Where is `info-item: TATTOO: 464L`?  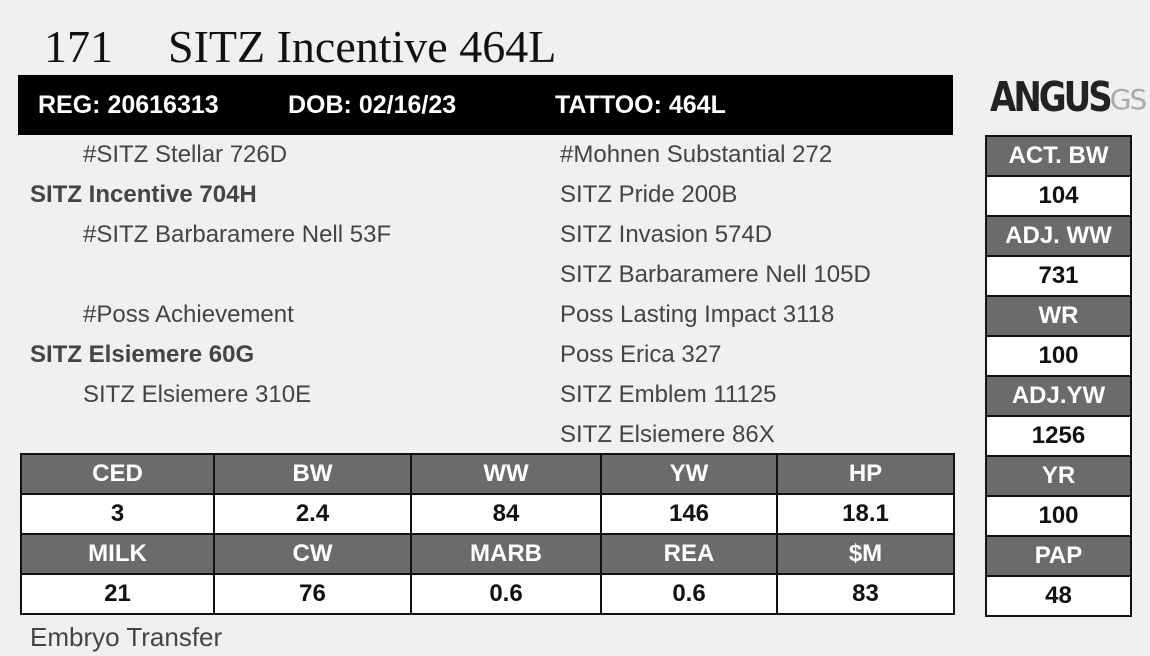
info-item: TATTOO: 464L is located at coordinates (640, 105).